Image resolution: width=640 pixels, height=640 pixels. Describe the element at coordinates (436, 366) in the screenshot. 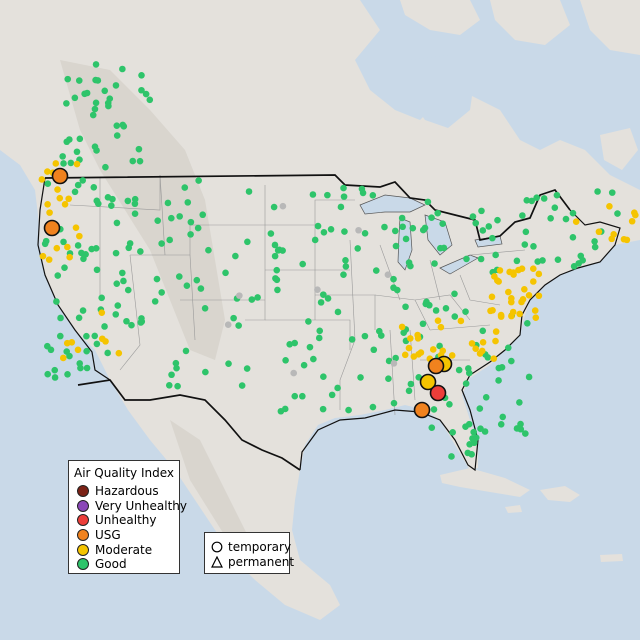

I see `usg-monitor-marker` at that location.